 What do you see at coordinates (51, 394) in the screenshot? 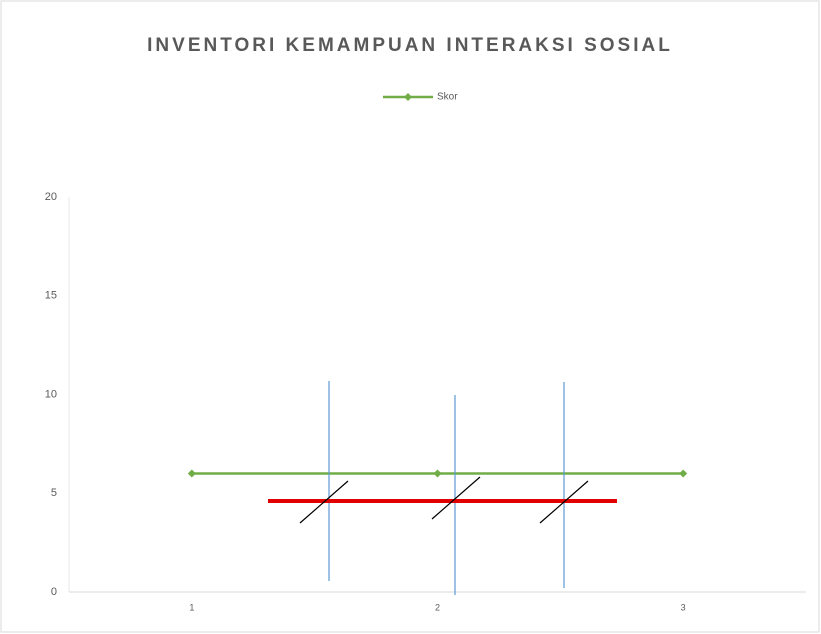
I see `y-tick-label: 10` at bounding box center [51, 394].